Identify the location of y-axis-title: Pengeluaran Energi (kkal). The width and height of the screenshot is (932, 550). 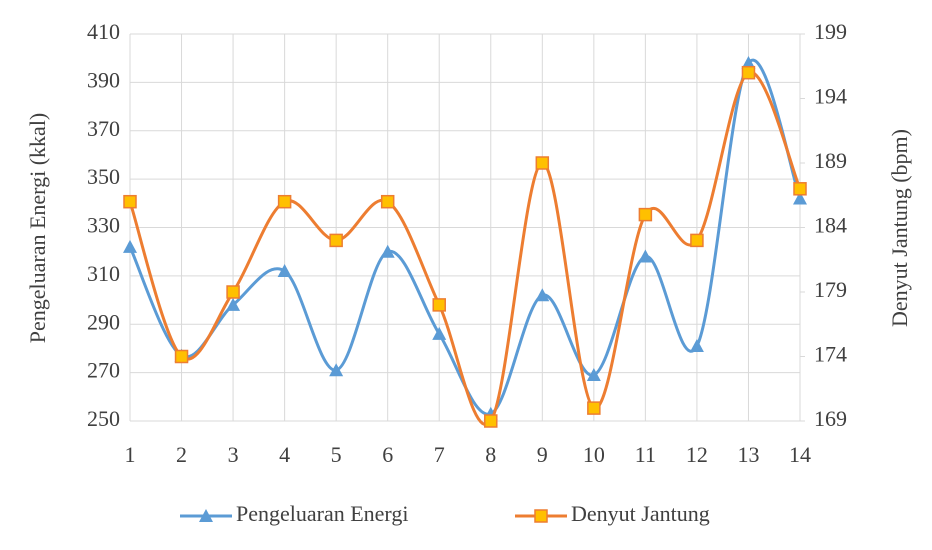
(37, 228).